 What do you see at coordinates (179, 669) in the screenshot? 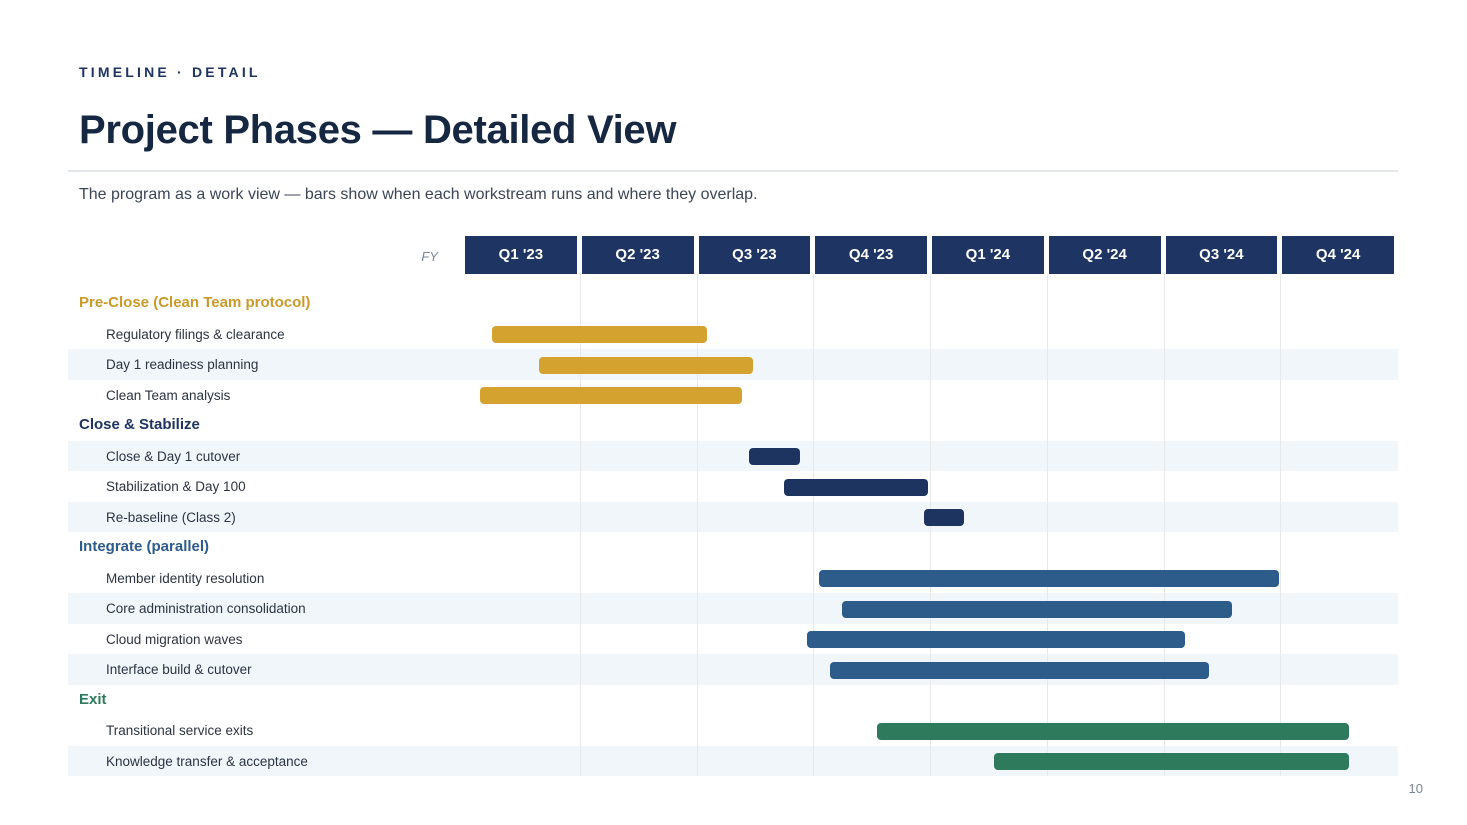
I see `task-label: Interface build & cutover` at bounding box center [179, 669].